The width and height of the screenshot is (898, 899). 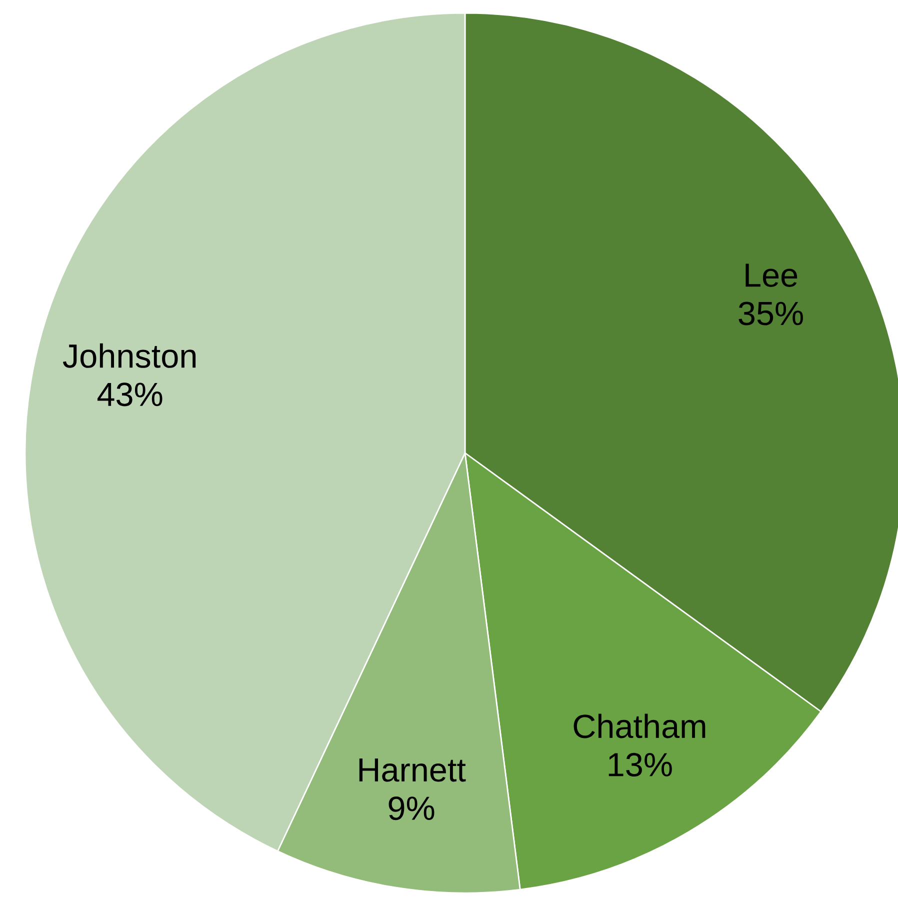 What do you see at coordinates (412, 770) in the screenshot?
I see `slice-label: Harnett` at bounding box center [412, 770].